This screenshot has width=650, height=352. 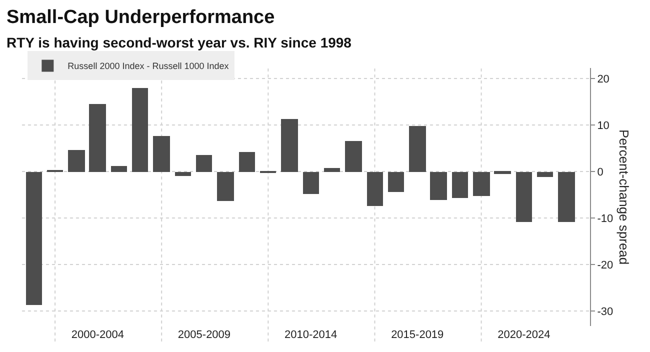 I want to click on chart-subtitle: RTY is having second-worst year vs. RIY since 1998, so click(x=179, y=42).